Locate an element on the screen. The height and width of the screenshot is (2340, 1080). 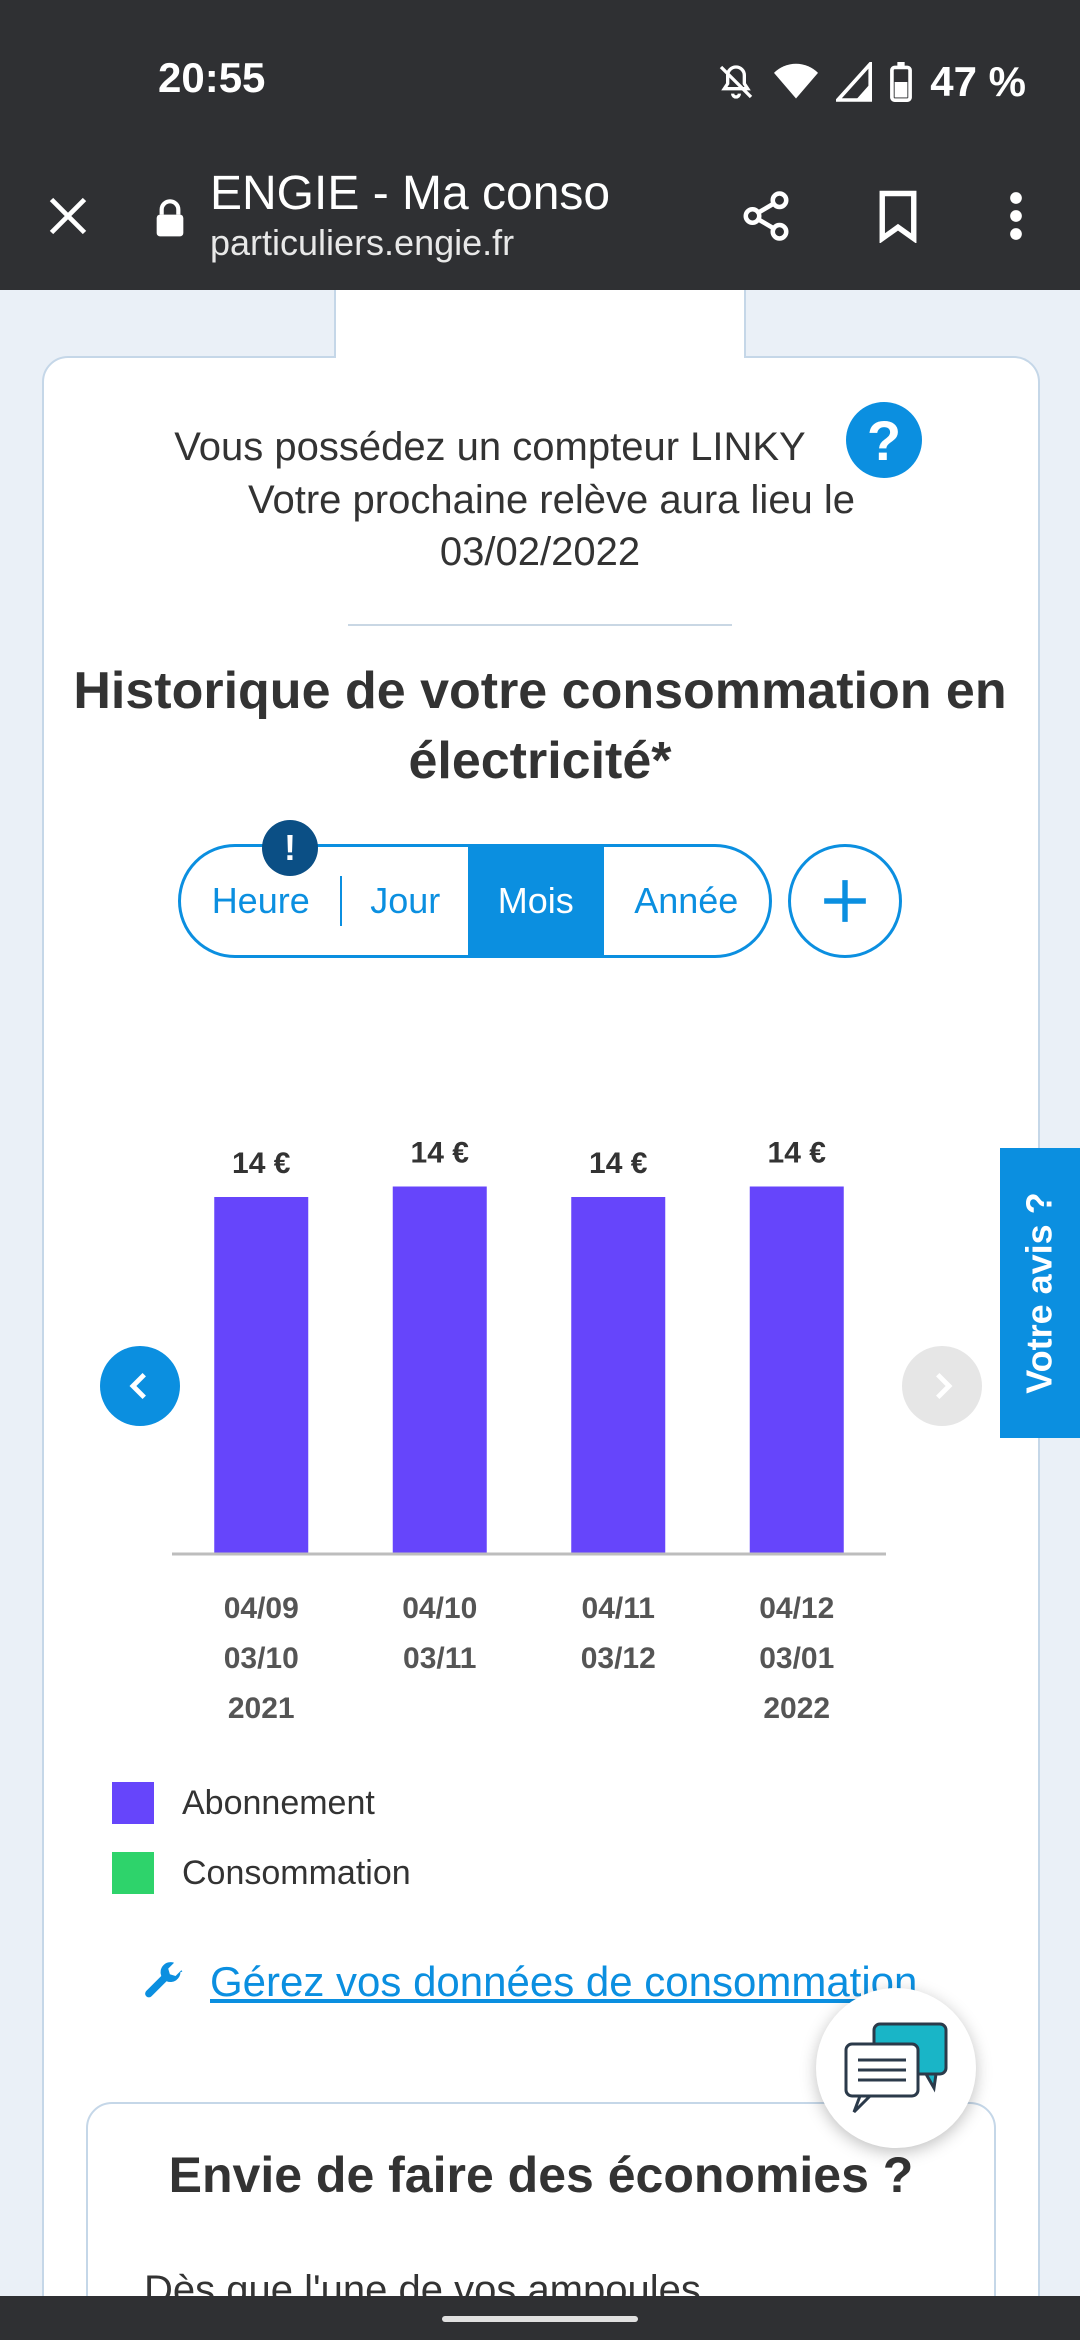
next-reading-text: Votre prochaine relève aura lieu le is located at coordinates (552, 500).